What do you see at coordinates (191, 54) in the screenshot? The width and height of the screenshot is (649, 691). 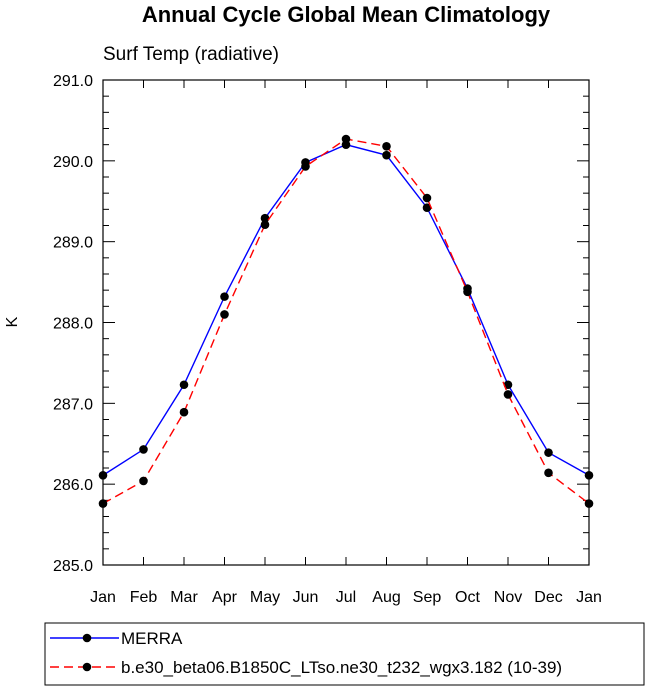 I see `chart-subtitle: Surf Temp (radiative)` at bounding box center [191, 54].